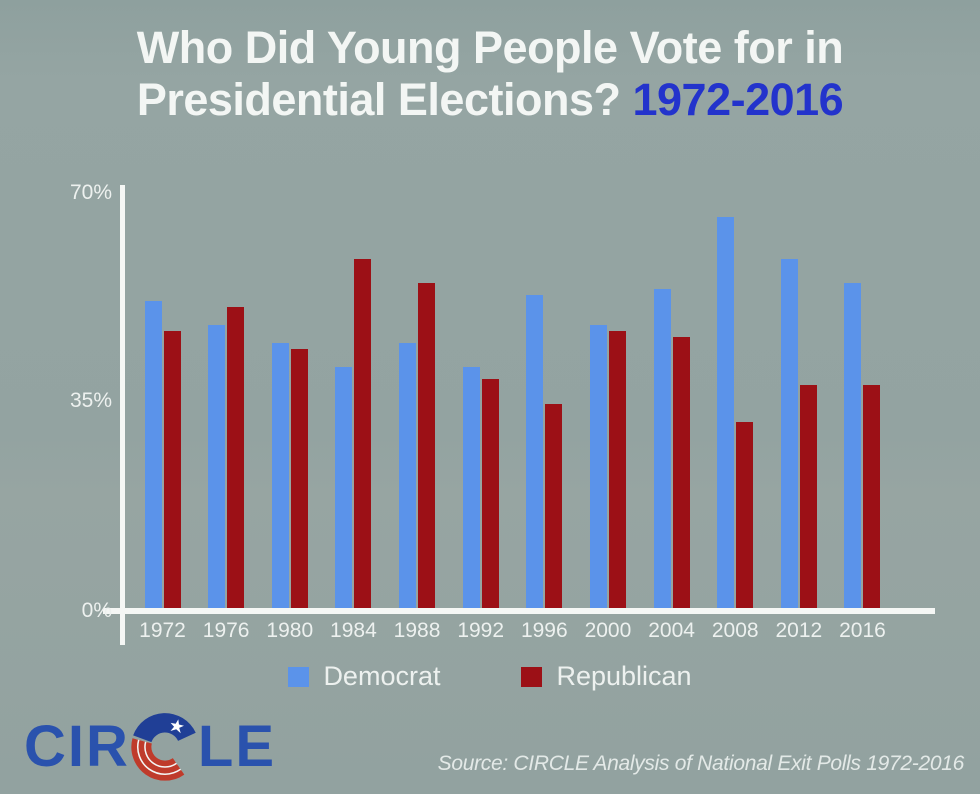 Image resolution: width=980 pixels, height=794 pixels. I want to click on bar-group-1980, so click(289, 475).